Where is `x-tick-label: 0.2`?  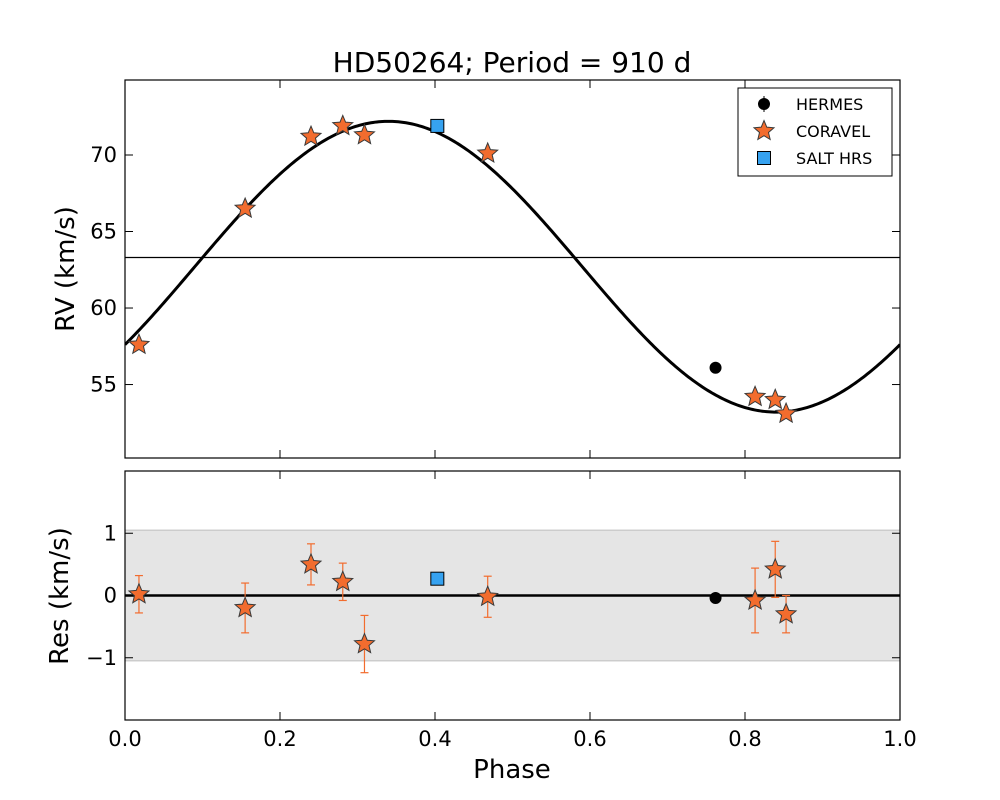
x-tick-label: 0.2 is located at coordinates (279, 739).